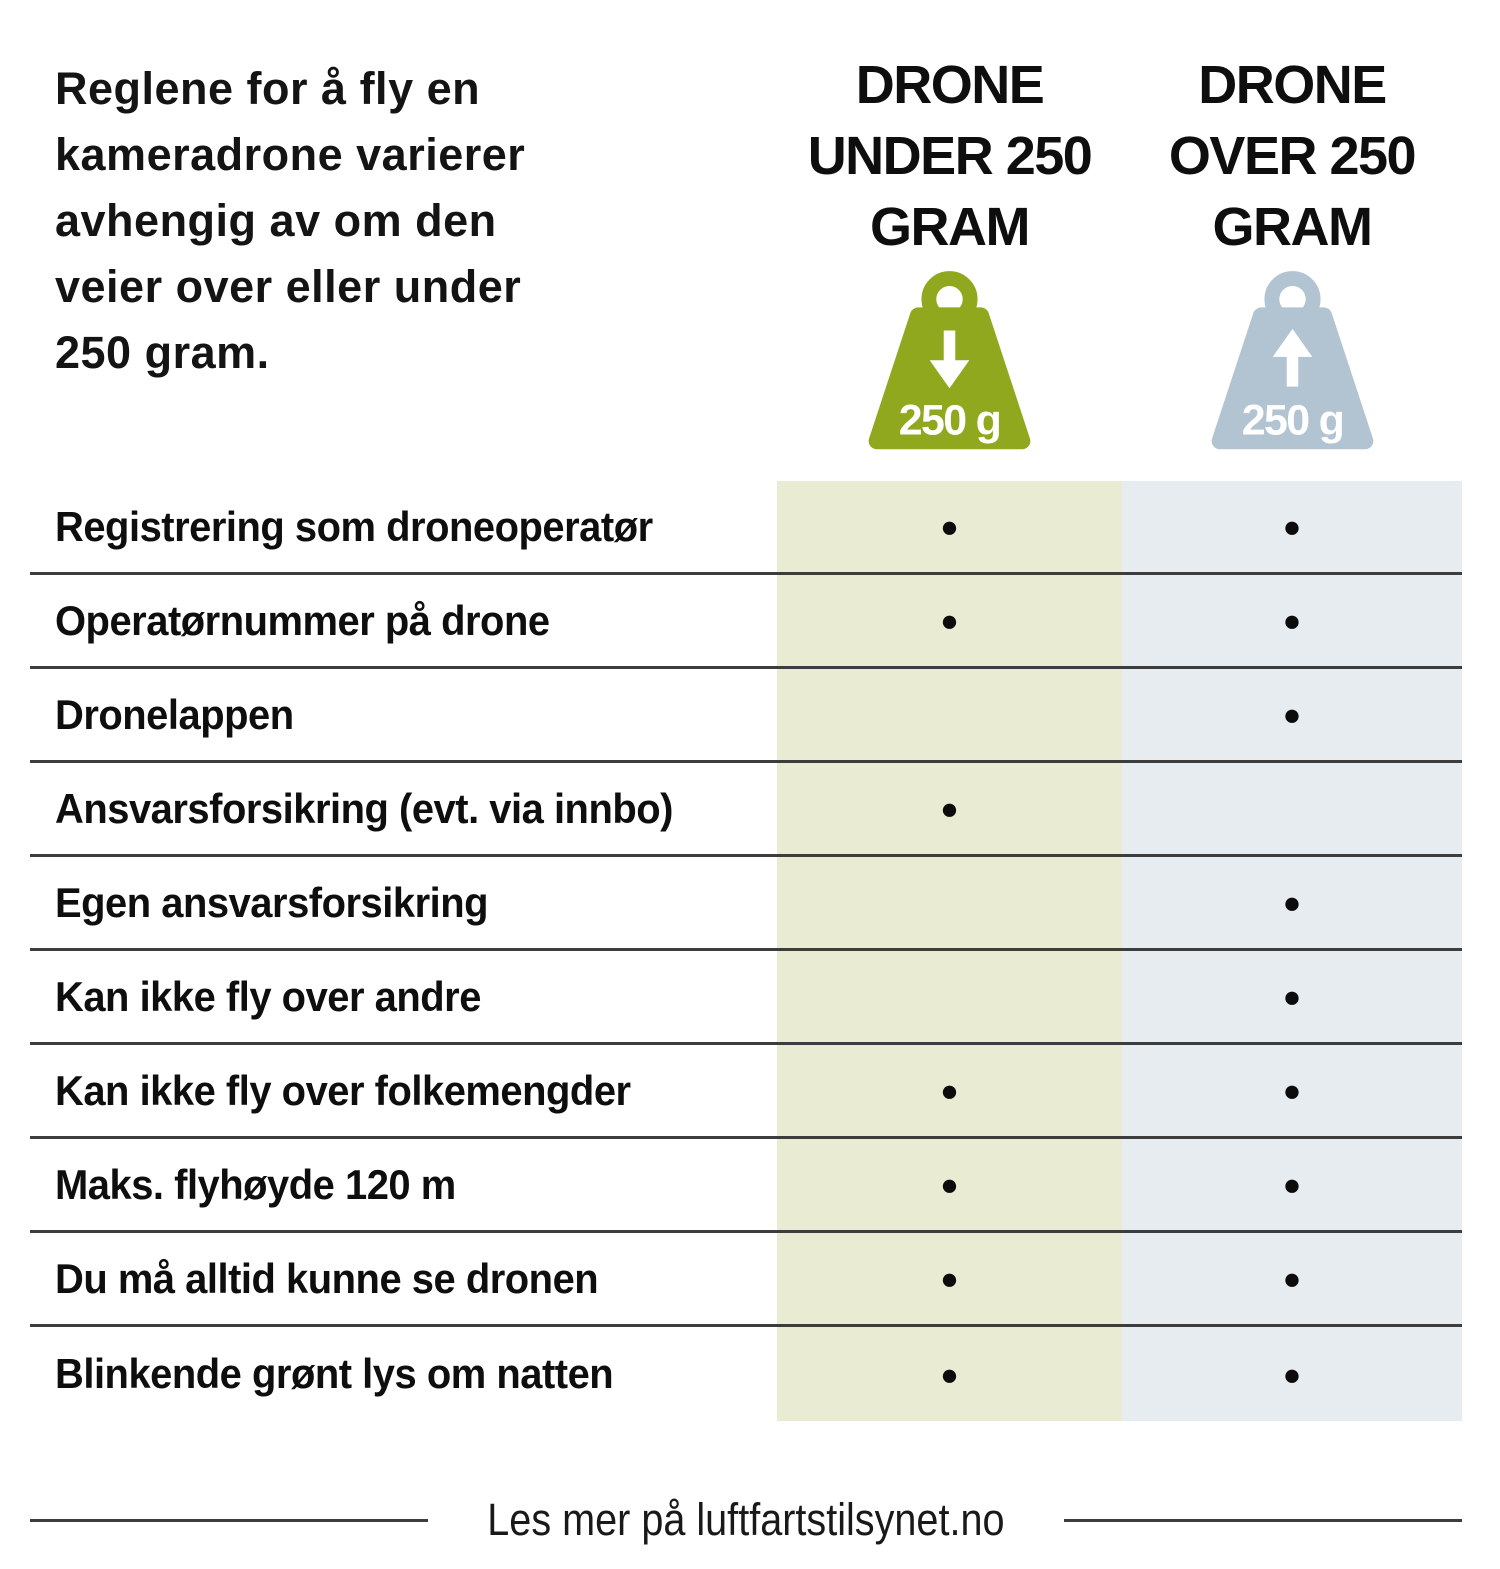  What do you see at coordinates (162, 352) in the screenshot?
I see `intro-line: 250 gram.` at bounding box center [162, 352].